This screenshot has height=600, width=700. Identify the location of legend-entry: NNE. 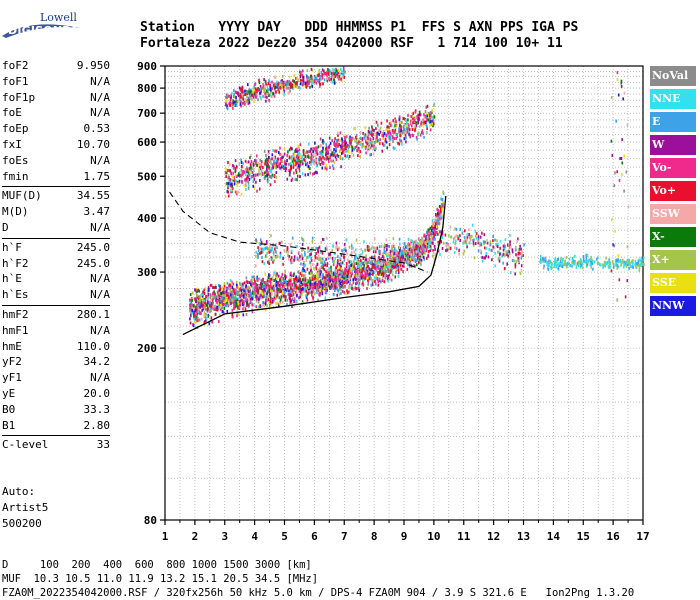
(673, 99).